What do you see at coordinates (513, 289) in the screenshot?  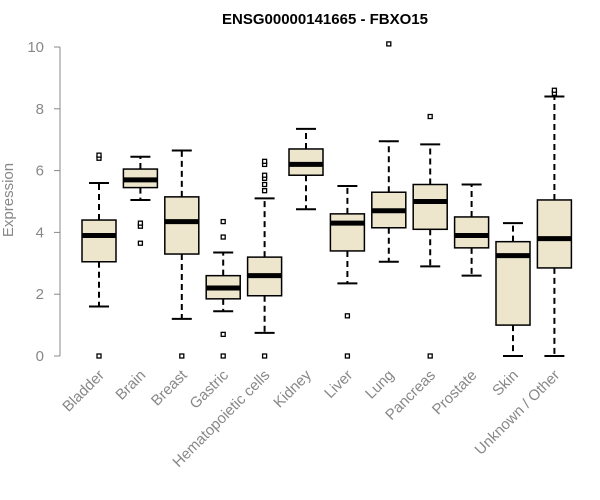 I see `box-skin` at bounding box center [513, 289].